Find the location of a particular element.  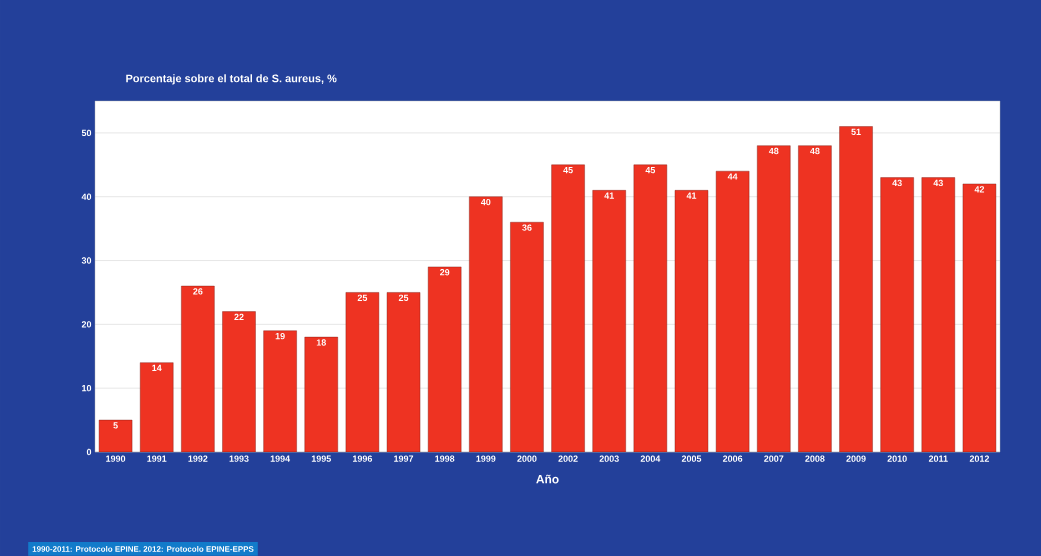

x-tick-label: 2002 is located at coordinates (568, 458).